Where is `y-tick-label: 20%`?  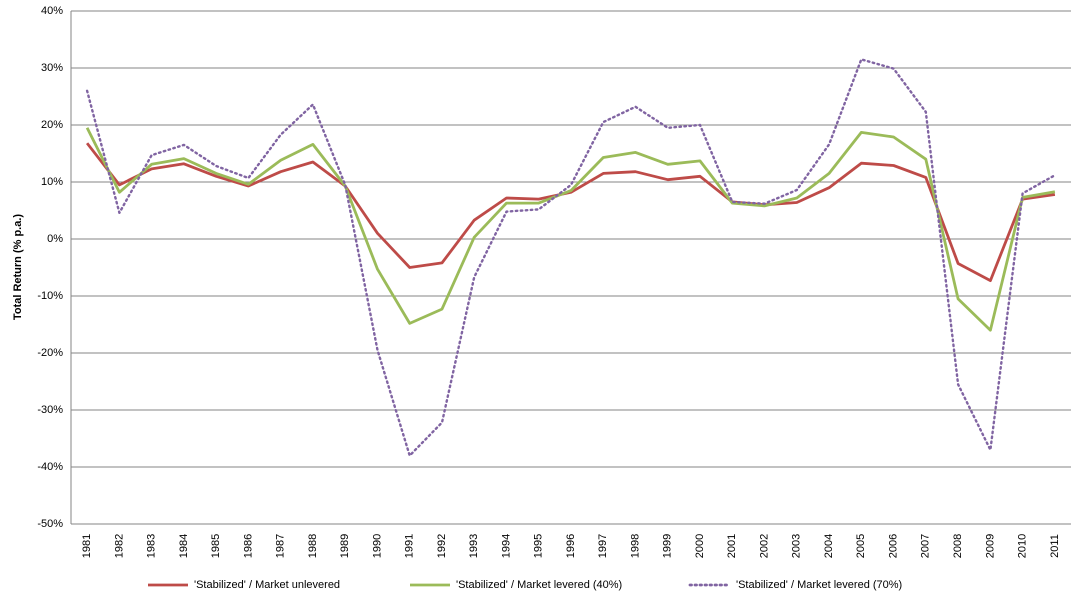 y-tick-label: 20% is located at coordinates (52, 125).